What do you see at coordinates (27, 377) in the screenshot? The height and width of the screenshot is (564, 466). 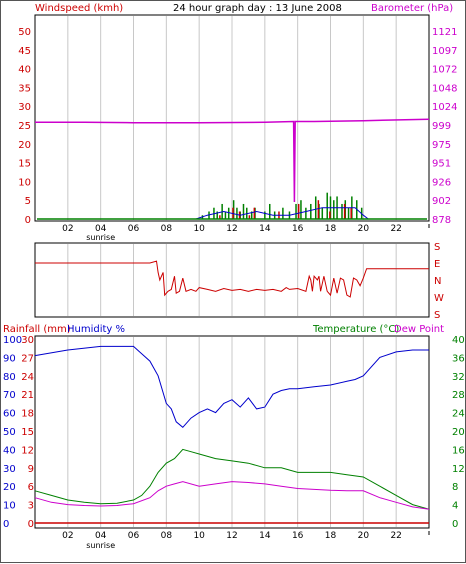 I see `rainfall-tick-label: 24` at bounding box center [27, 377].